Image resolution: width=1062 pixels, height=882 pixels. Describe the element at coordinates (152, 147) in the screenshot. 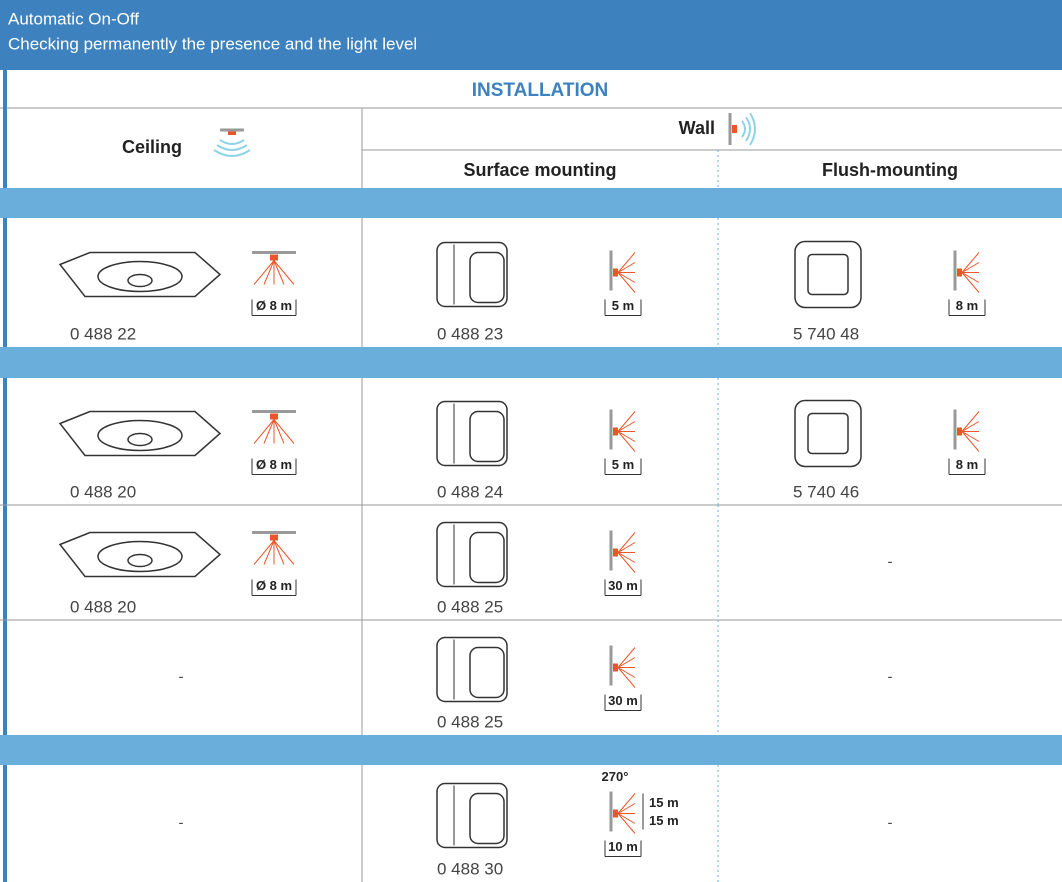

I see `col-ceiling: Ceiling` at that location.